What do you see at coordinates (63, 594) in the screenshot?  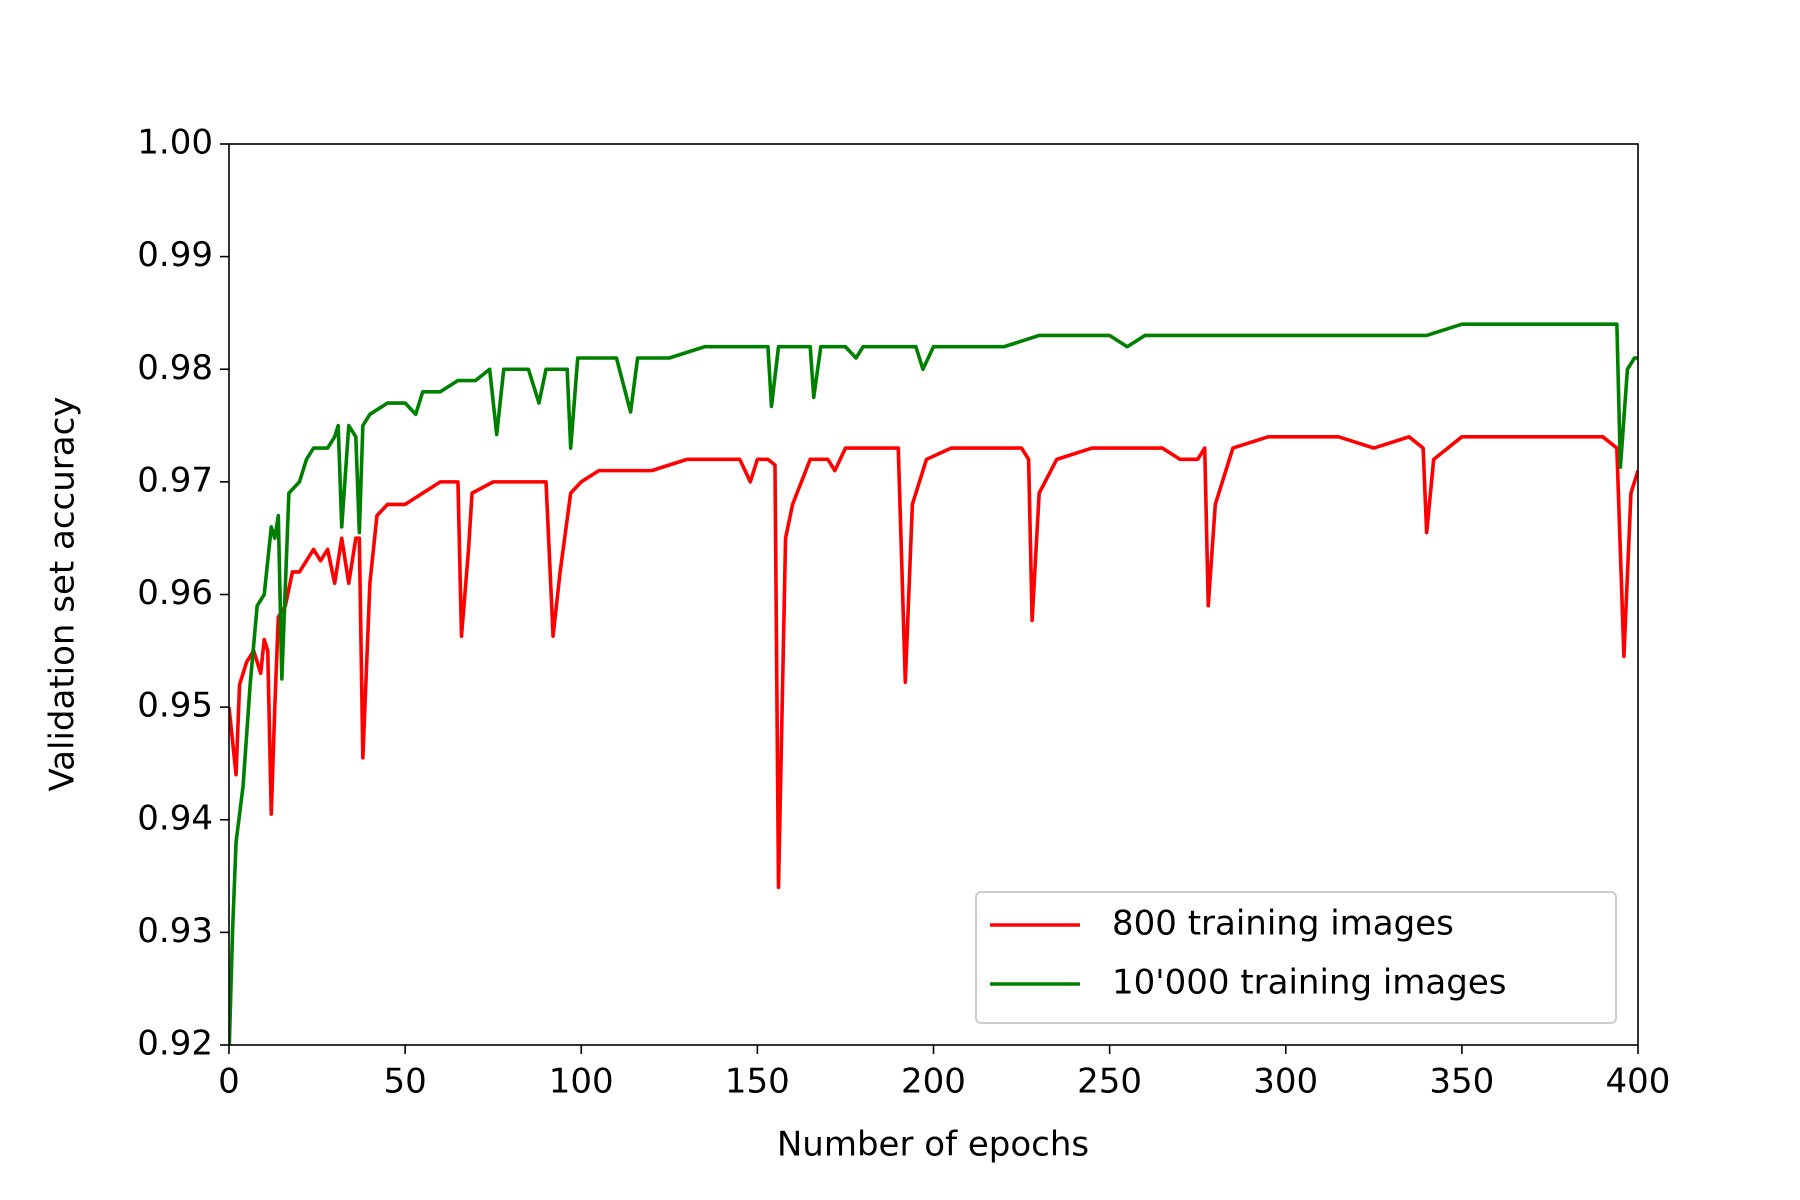 I see `y-axis-label: Validation set accuracy` at bounding box center [63, 594].